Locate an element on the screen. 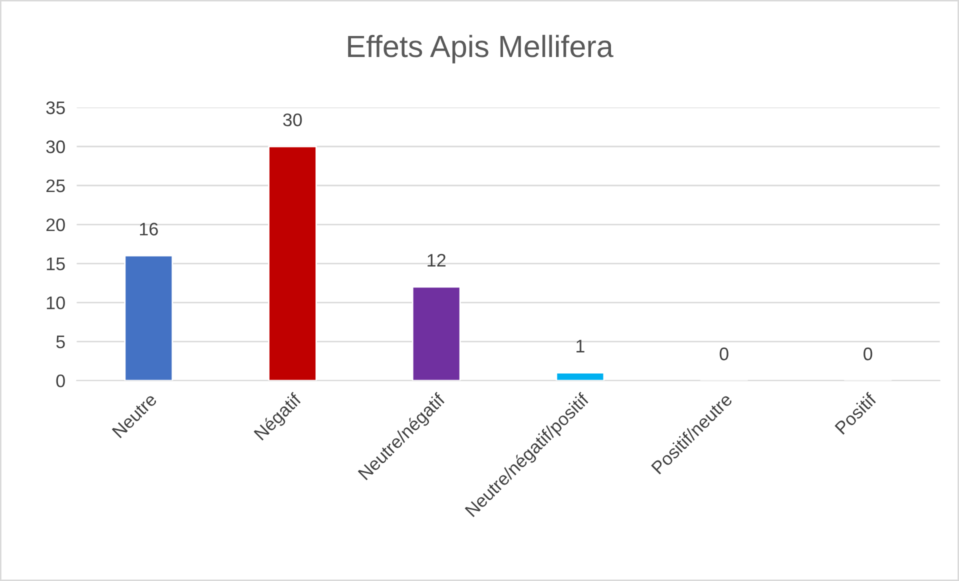 The width and height of the screenshot is (959, 581). y-tick-label: 25 is located at coordinates (55, 185).